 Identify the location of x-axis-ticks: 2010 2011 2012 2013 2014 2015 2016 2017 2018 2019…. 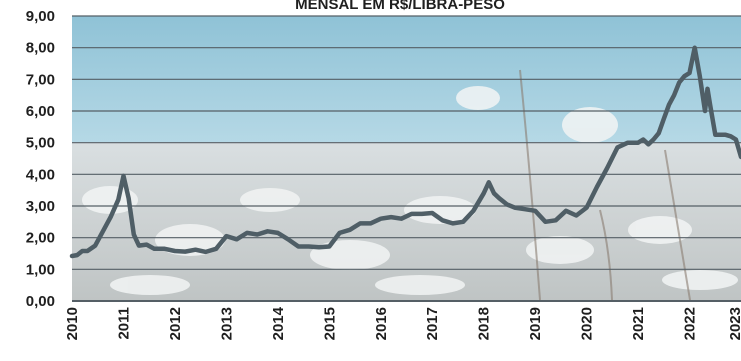
(402, 323).